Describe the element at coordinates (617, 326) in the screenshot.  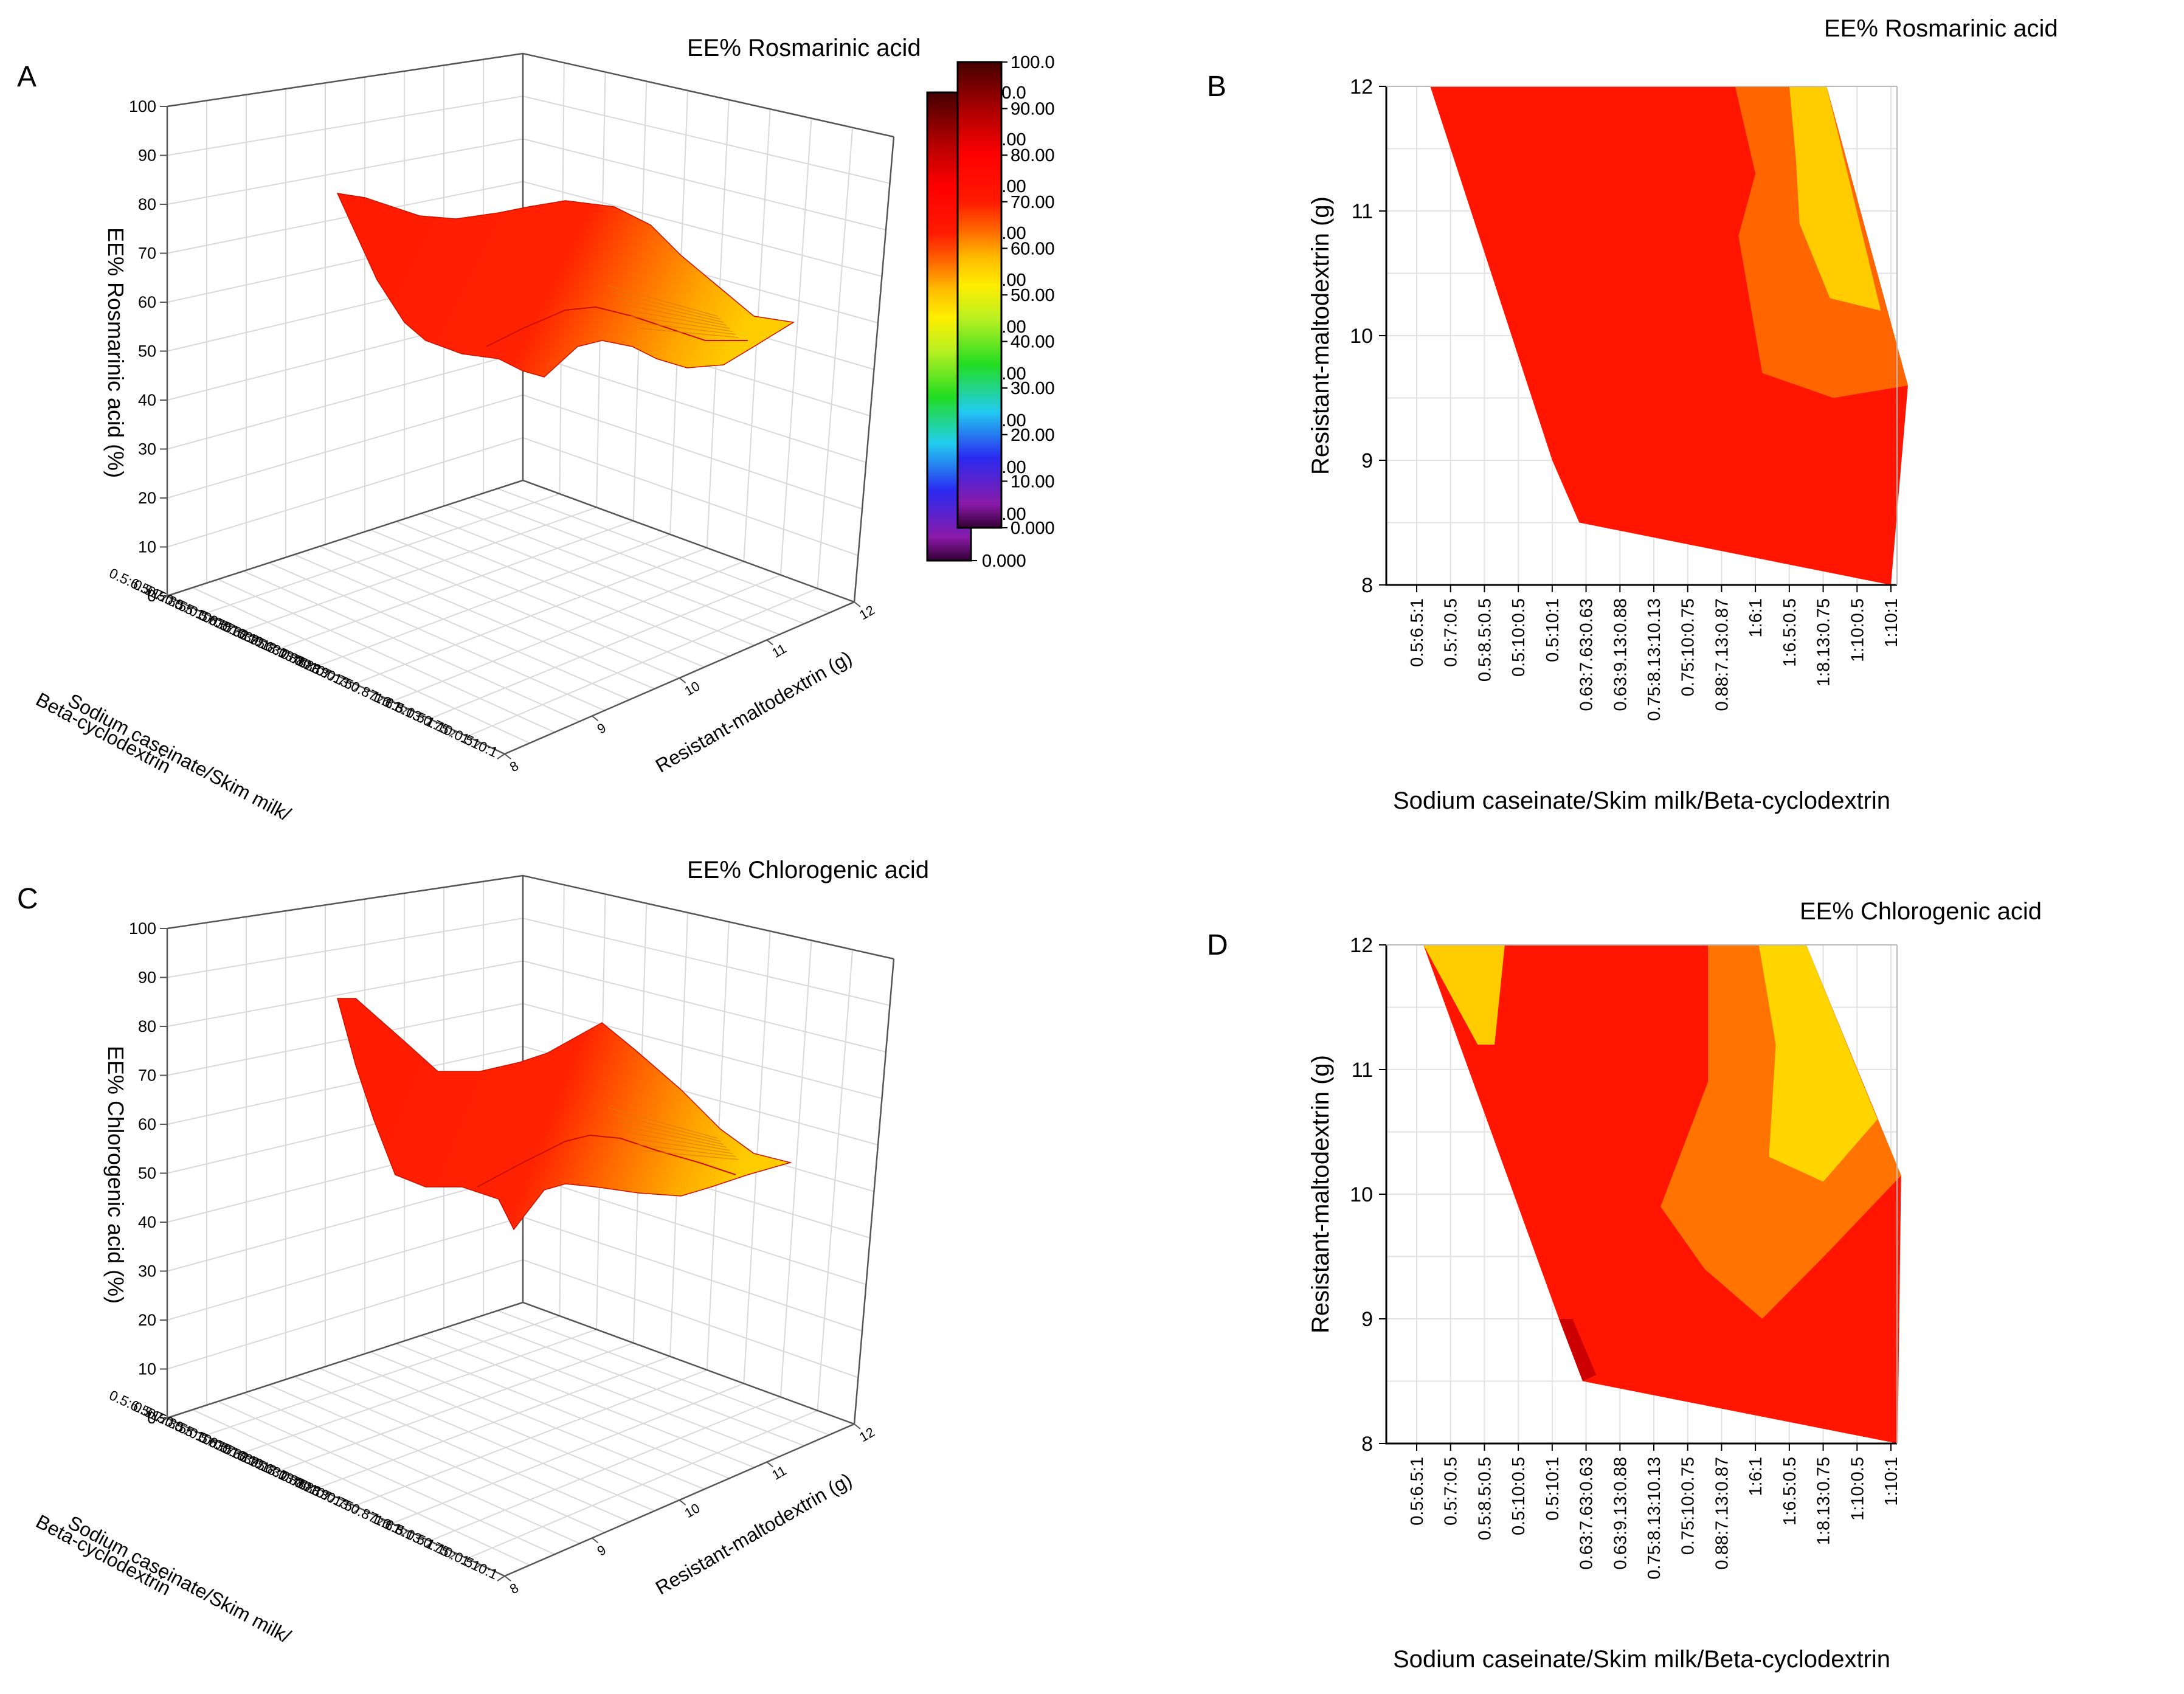
I see `surface-fold` at that location.